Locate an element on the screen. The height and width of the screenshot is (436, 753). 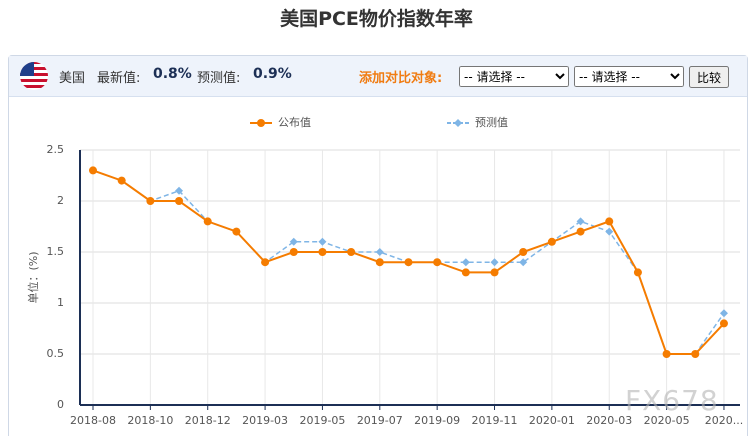
x-tick-label: 2018-12 is located at coordinates (208, 420).